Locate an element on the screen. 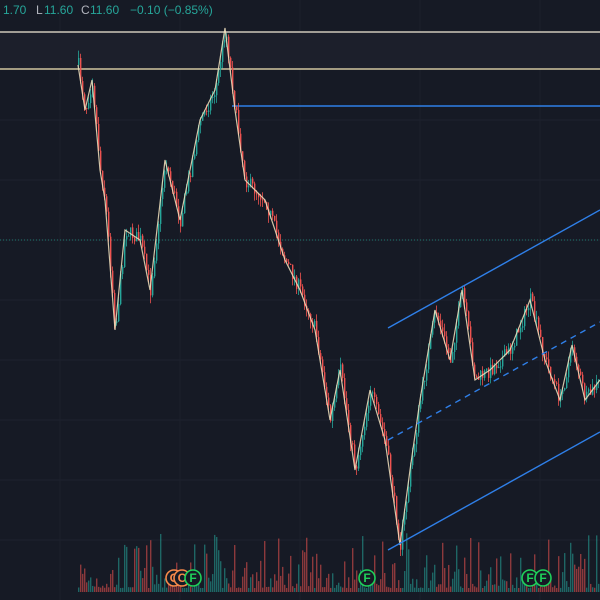  close-value: 11.60 is located at coordinates (104, 10).